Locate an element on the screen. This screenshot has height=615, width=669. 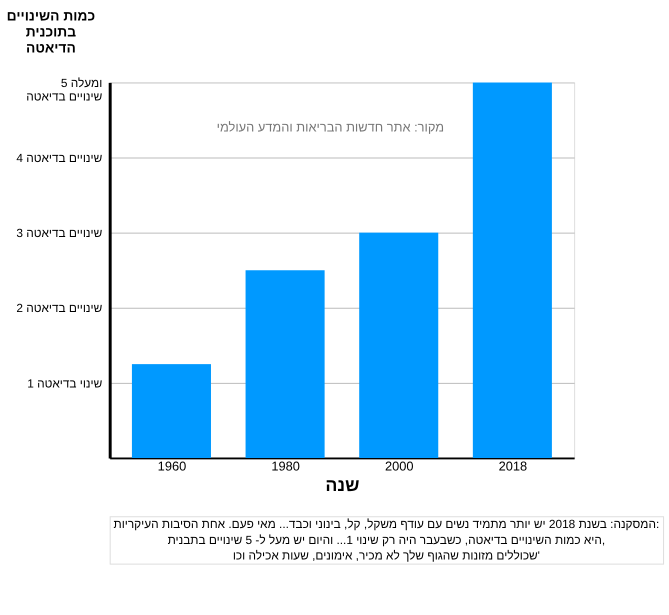
annotation: מקור: אתר חדשות הבריאות והמדע העולמי is located at coordinates (330, 126).